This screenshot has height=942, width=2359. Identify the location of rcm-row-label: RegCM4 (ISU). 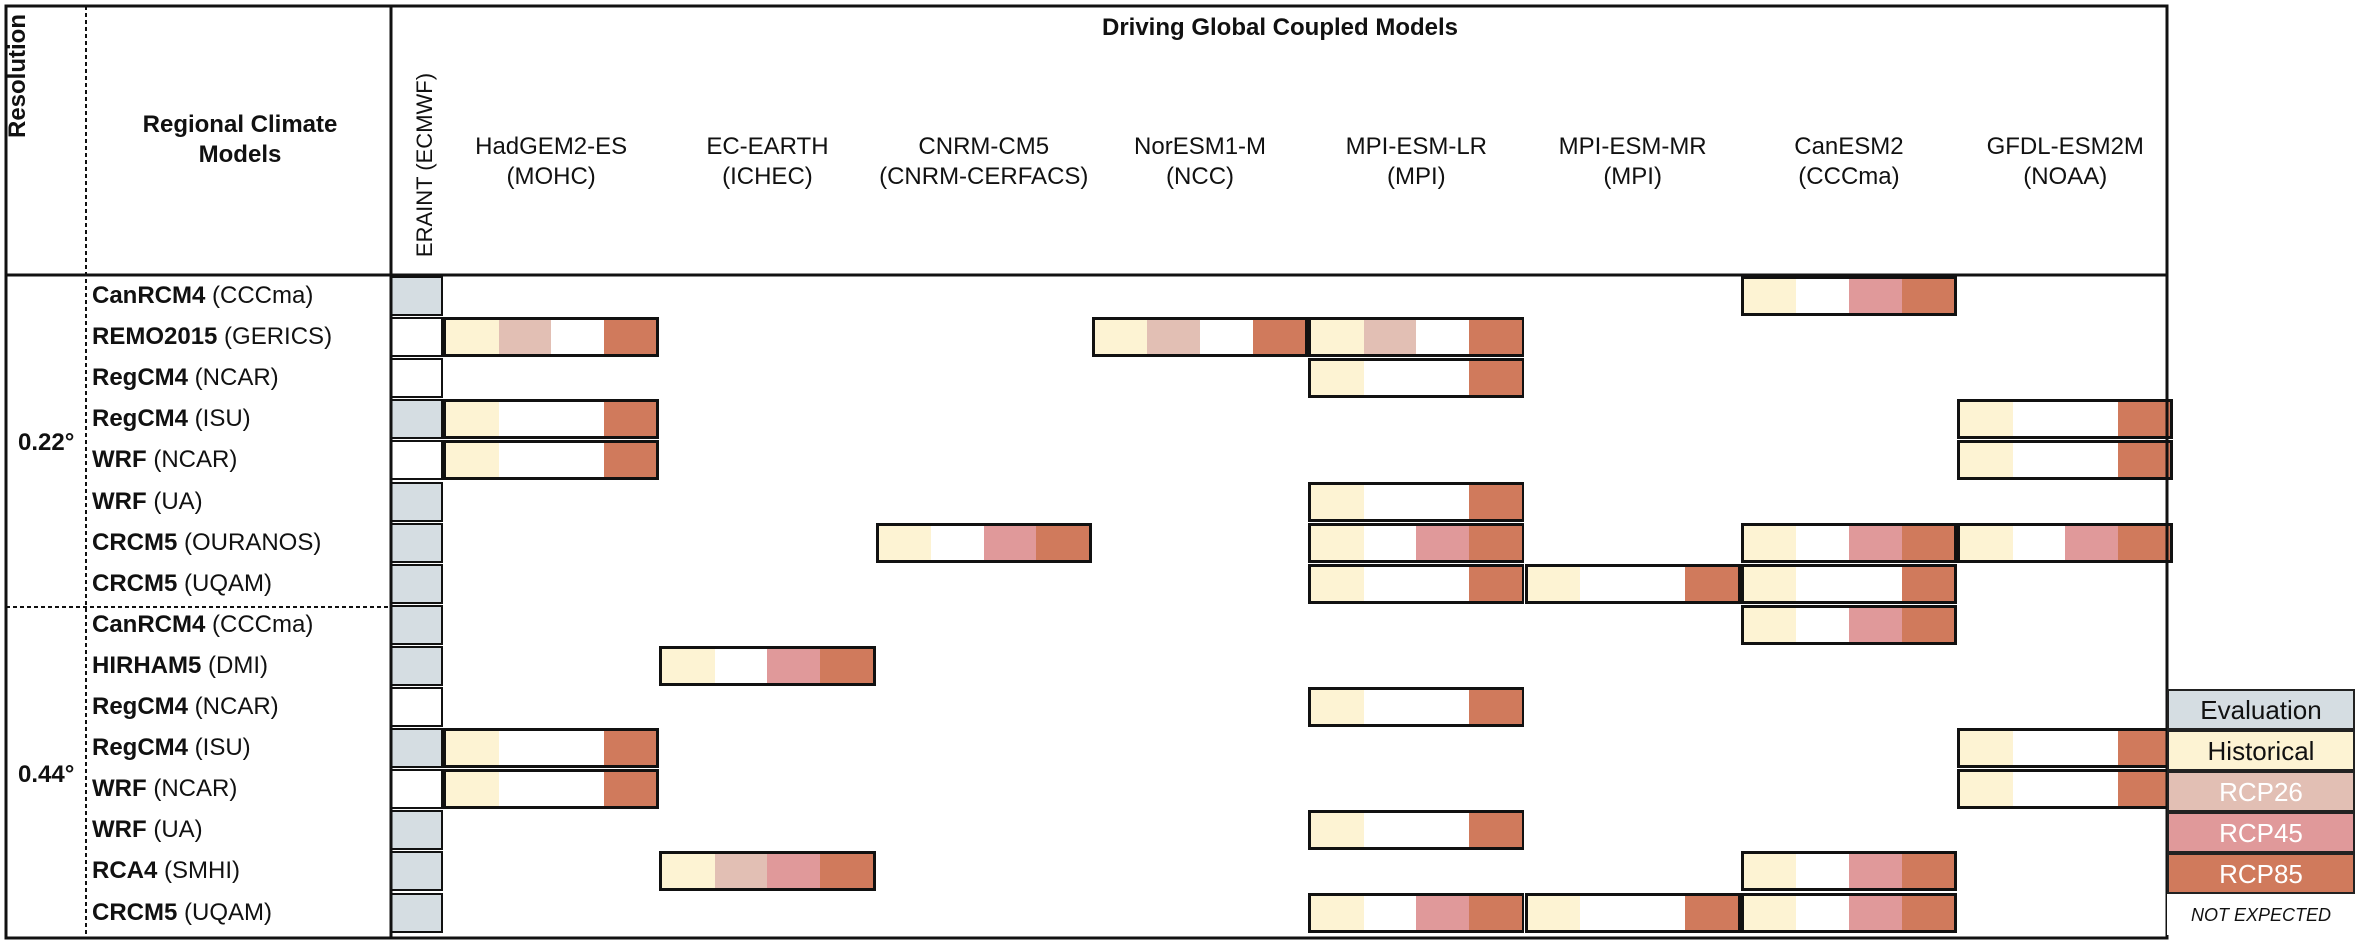
(171, 748).